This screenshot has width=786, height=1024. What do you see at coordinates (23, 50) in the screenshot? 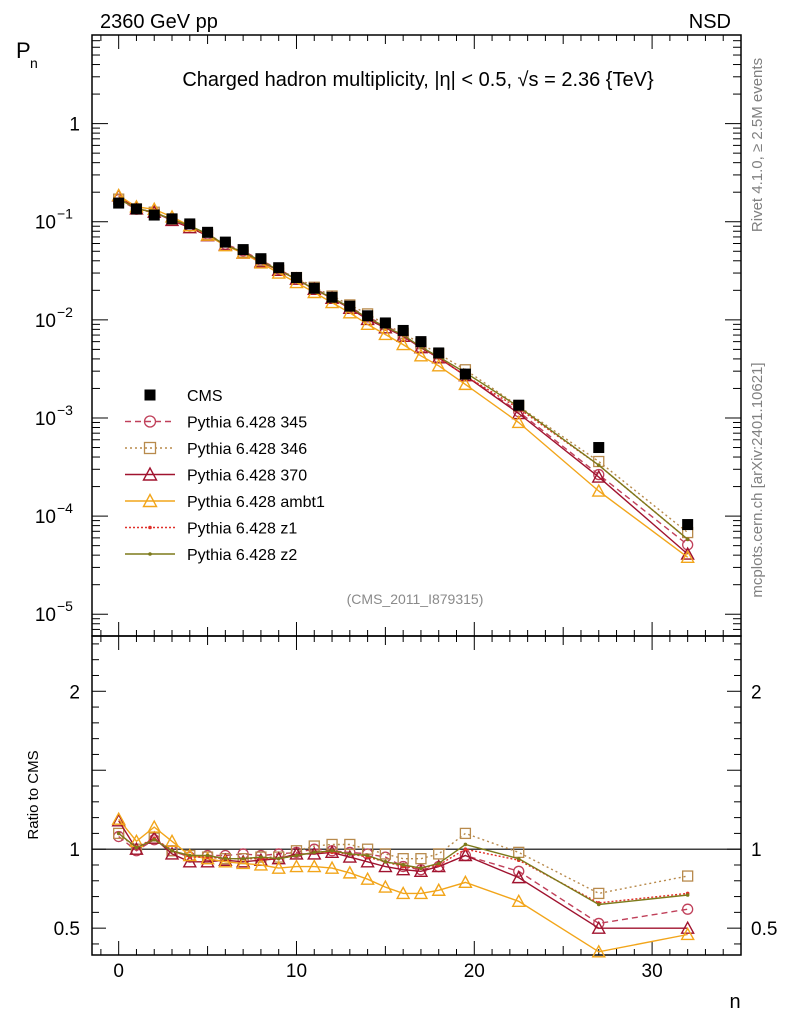
I see `y-axis-label-main-text: P` at bounding box center [23, 50].